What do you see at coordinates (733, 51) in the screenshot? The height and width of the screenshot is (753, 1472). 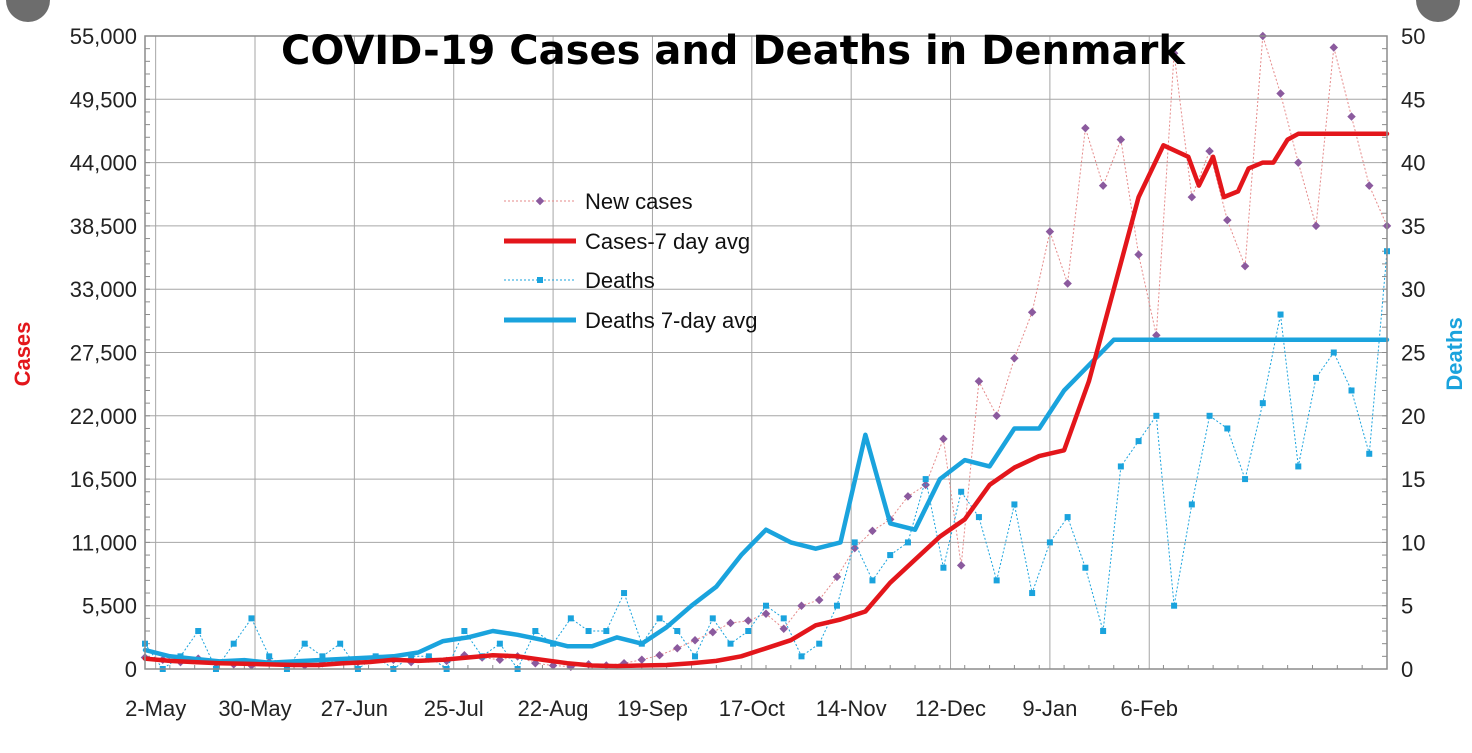 I see `chart-title: COVID-19 Cases and Deaths in Denmark` at bounding box center [733, 51].